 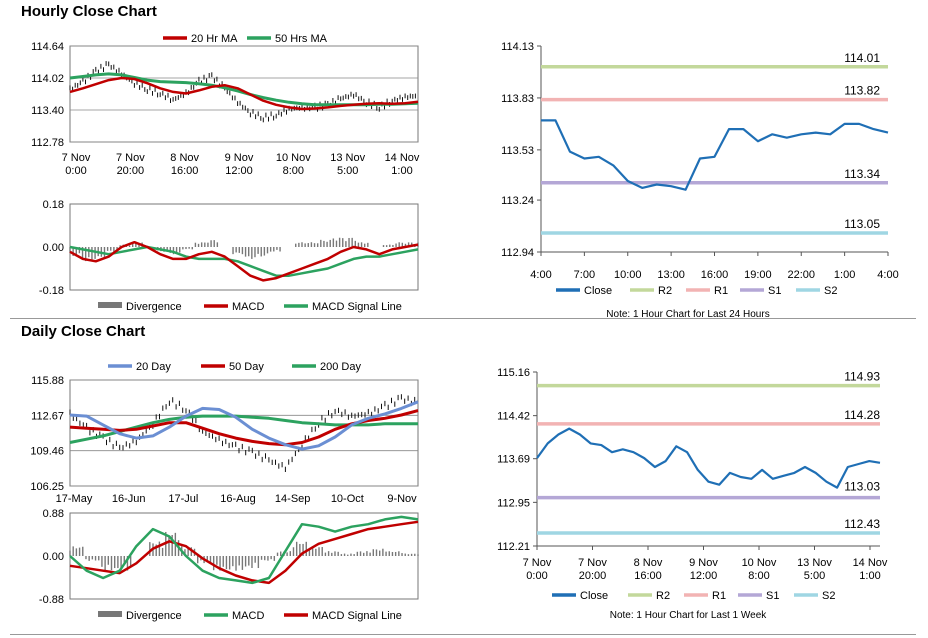 I want to click on hourly-macd-line, so click(x=244, y=261).